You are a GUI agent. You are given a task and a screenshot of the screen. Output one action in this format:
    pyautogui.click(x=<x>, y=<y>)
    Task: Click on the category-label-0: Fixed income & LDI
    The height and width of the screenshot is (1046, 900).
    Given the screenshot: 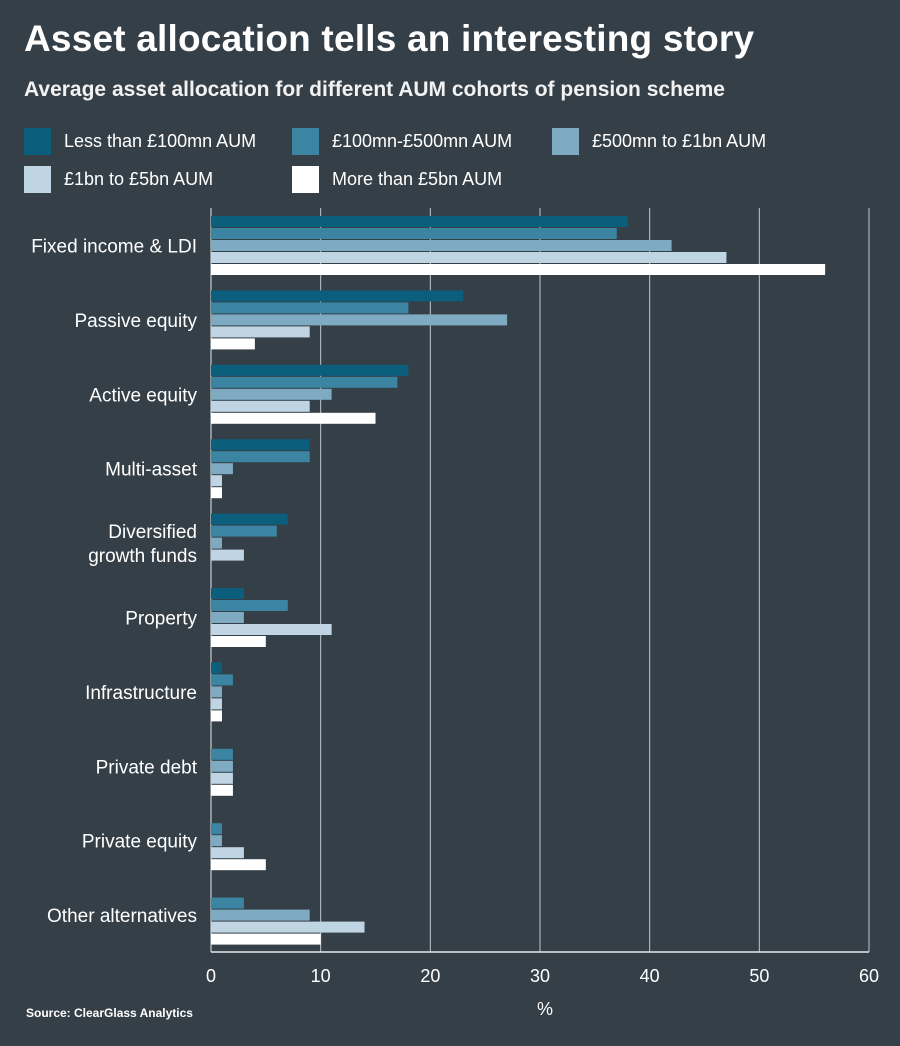 What is the action you would take?
    pyautogui.click(x=114, y=247)
    